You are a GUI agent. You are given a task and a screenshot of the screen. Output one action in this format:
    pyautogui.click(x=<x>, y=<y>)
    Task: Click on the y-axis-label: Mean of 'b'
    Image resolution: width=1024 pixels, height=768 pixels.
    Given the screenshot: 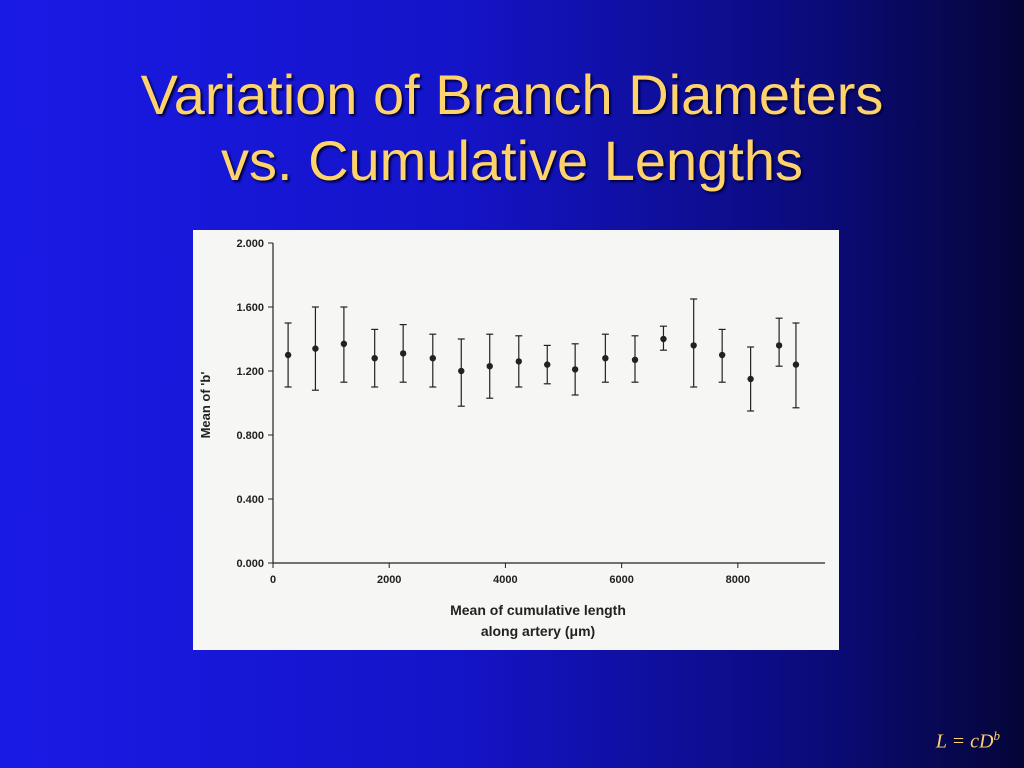 What is the action you would take?
    pyautogui.click(x=205, y=405)
    